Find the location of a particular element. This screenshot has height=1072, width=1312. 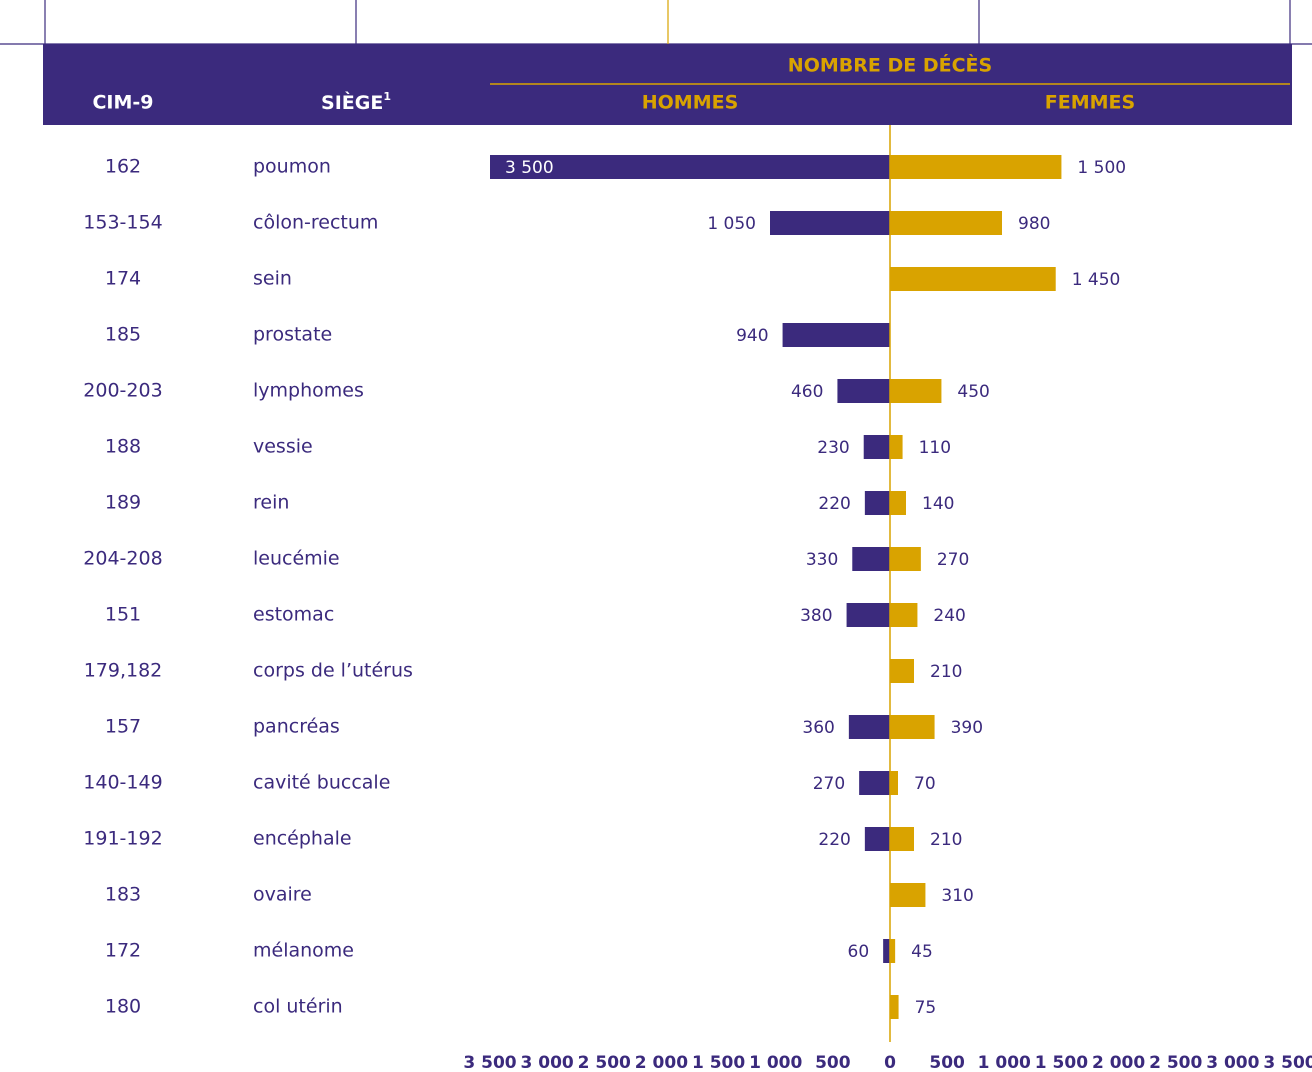

category-label: col utérin is located at coordinates (298, 1007).